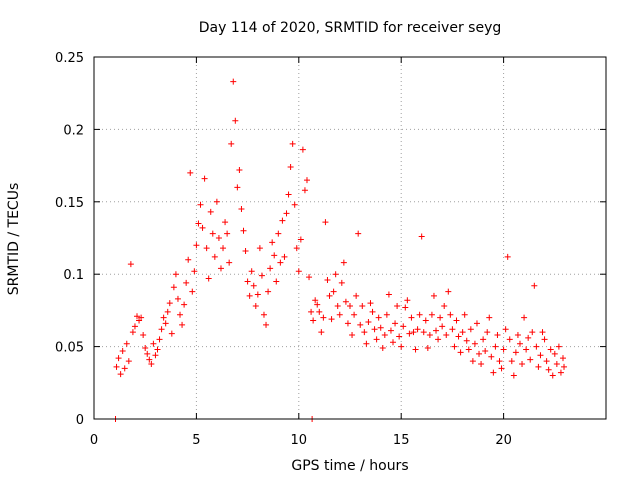  What do you see at coordinates (196, 440) in the screenshot?
I see `x-tick-label: 5` at bounding box center [196, 440].